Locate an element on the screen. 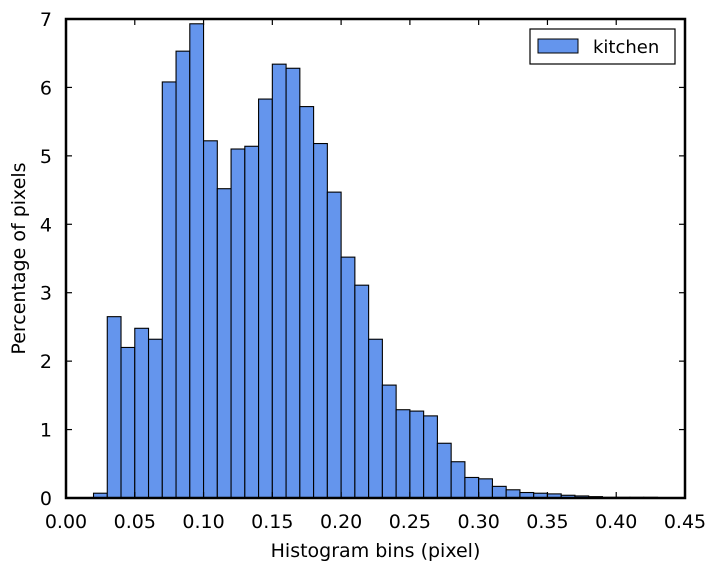  x-tick-label: 0.20 is located at coordinates (341, 522).